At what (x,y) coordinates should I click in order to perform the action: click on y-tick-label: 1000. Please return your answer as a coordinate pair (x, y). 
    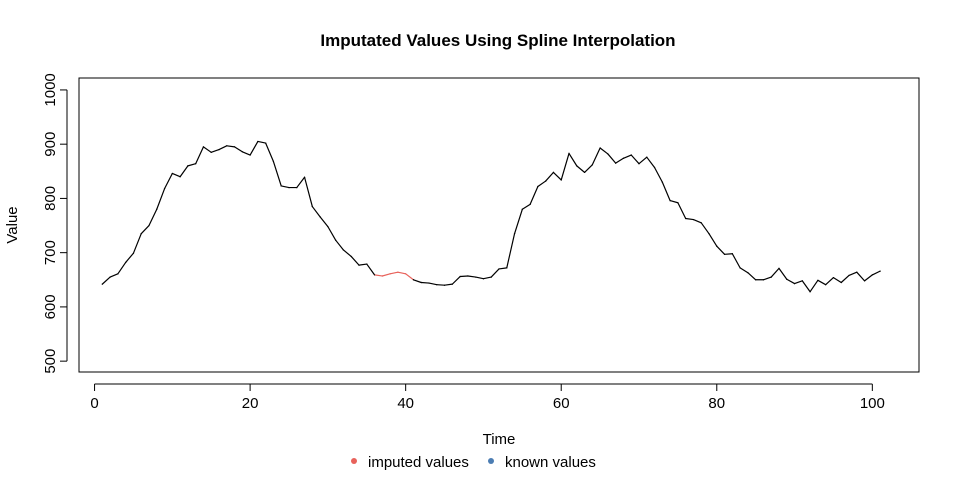
    Looking at the image, I should click on (50, 89).